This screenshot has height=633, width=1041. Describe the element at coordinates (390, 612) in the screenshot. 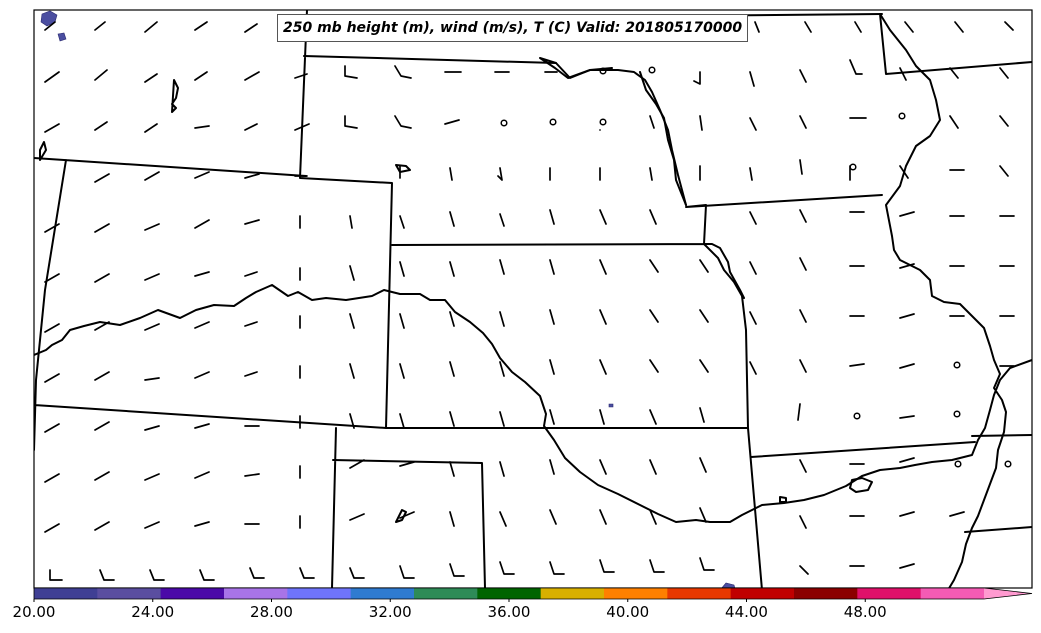

I see `colorbar-tick-label: 32.00` at that location.